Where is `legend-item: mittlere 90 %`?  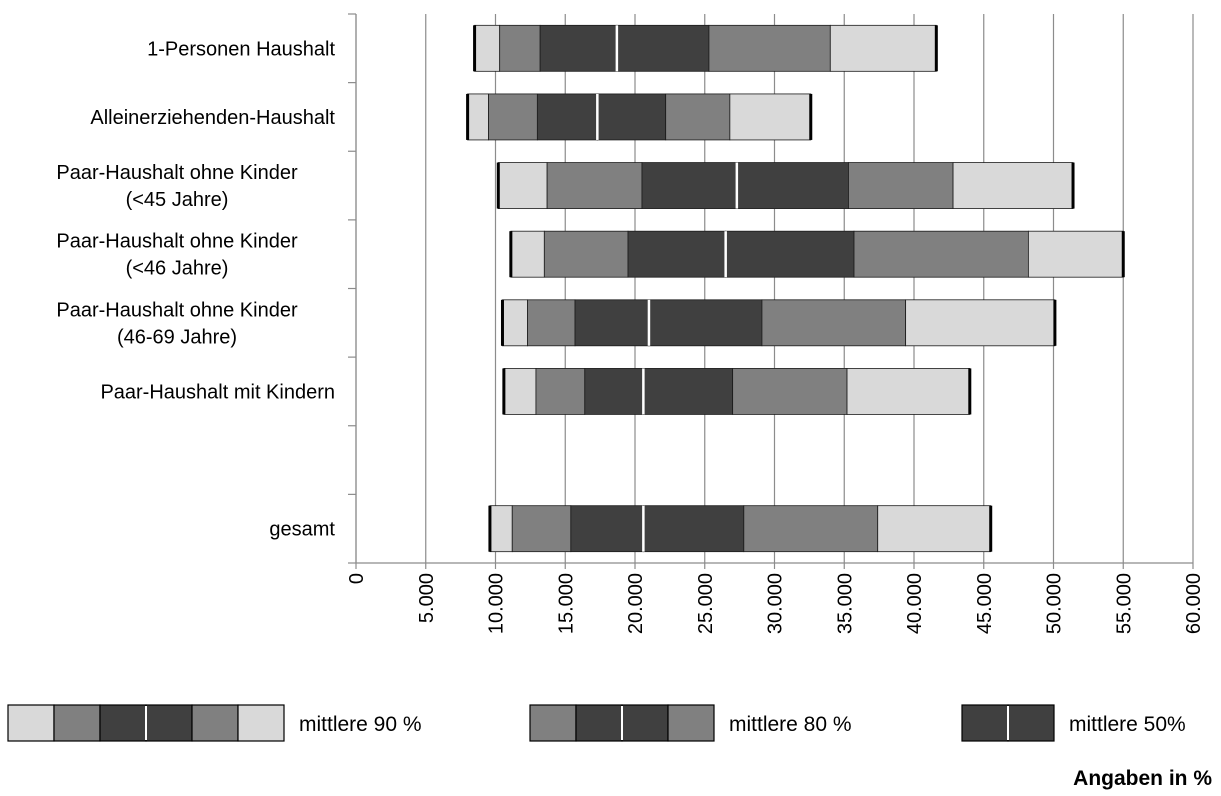
legend-item: mittlere 90 % is located at coordinates (214, 723).